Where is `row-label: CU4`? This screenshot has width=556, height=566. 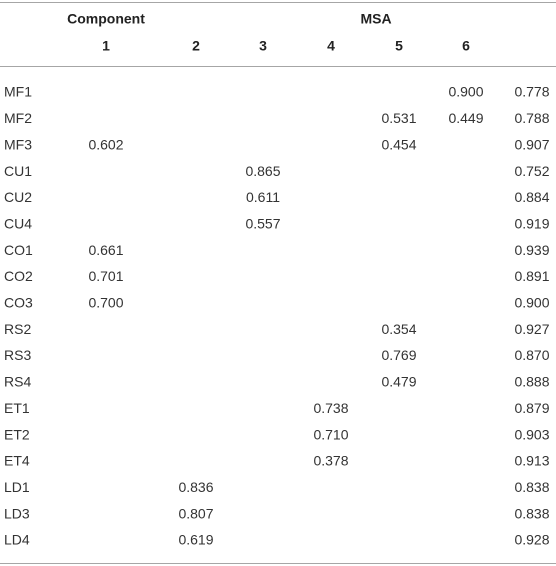 row-label: CU4 is located at coordinates (18, 223).